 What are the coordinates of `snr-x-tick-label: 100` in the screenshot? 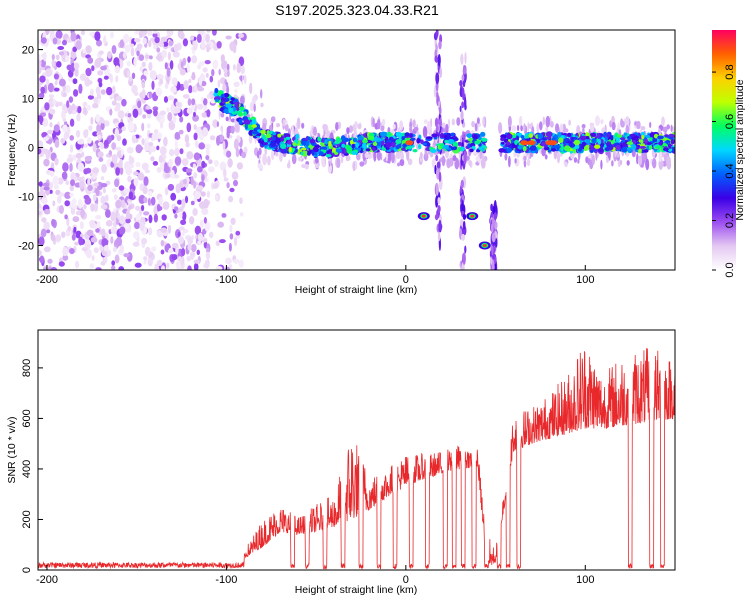 It's located at (585, 580).